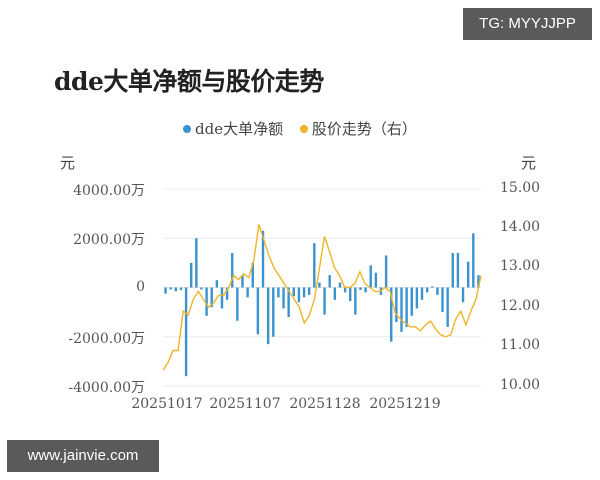 This screenshot has width=600, height=480. What do you see at coordinates (83, 456) in the screenshot?
I see `watermark-bottom: www.jainvie.com` at bounding box center [83, 456].